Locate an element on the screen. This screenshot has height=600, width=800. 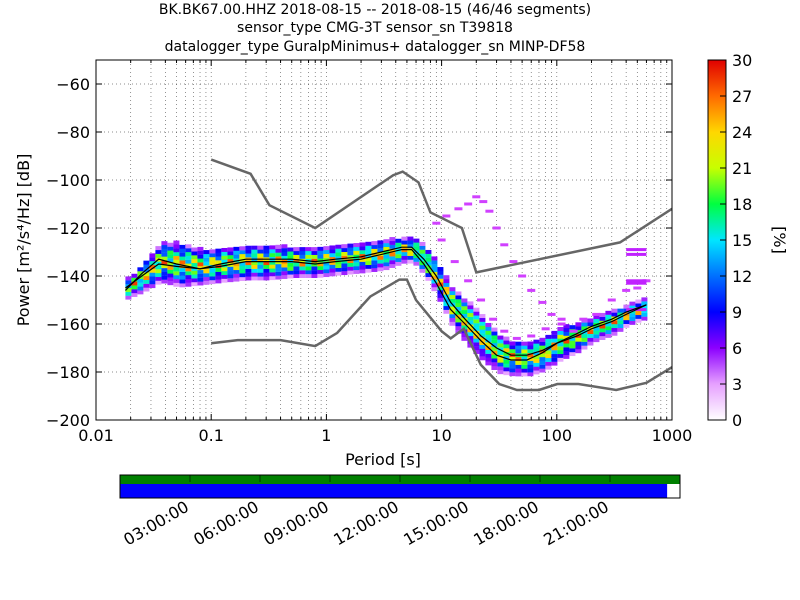
x-tick-label: 0.01 is located at coordinates (96, 435).